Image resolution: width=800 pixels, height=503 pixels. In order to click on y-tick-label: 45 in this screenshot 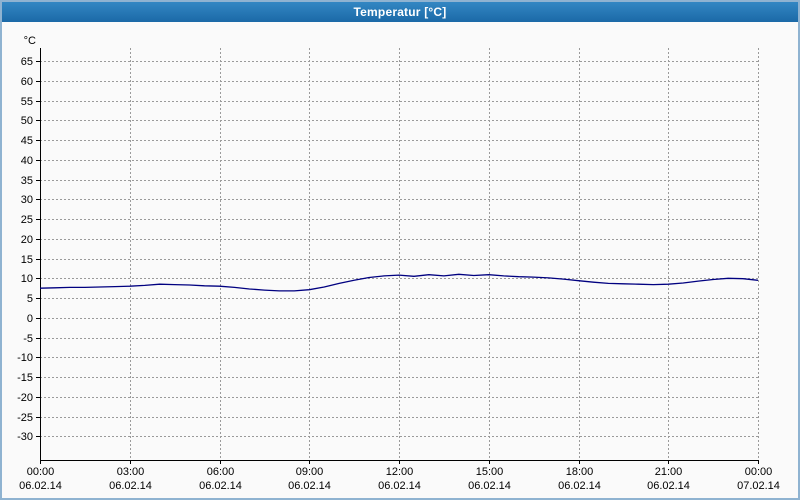, I will do `click(27, 141)`.